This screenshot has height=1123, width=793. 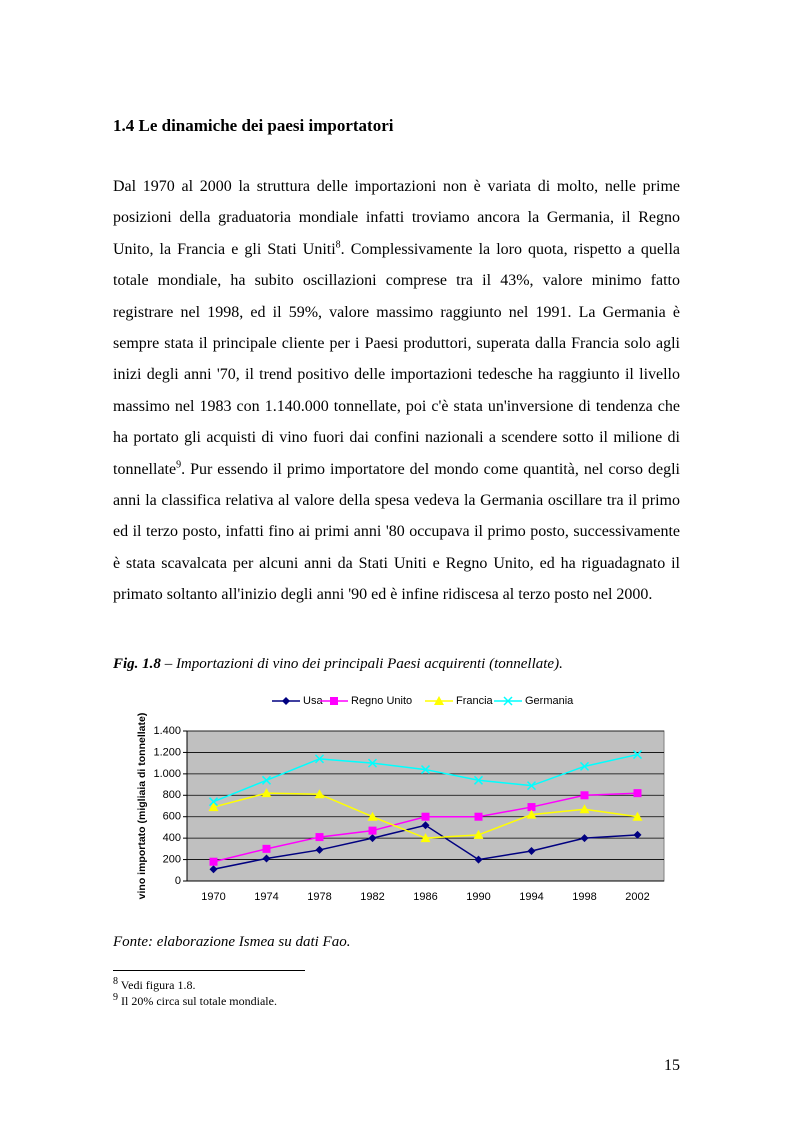 I want to click on x-tick-label: 1998, so click(x=584, y=897).